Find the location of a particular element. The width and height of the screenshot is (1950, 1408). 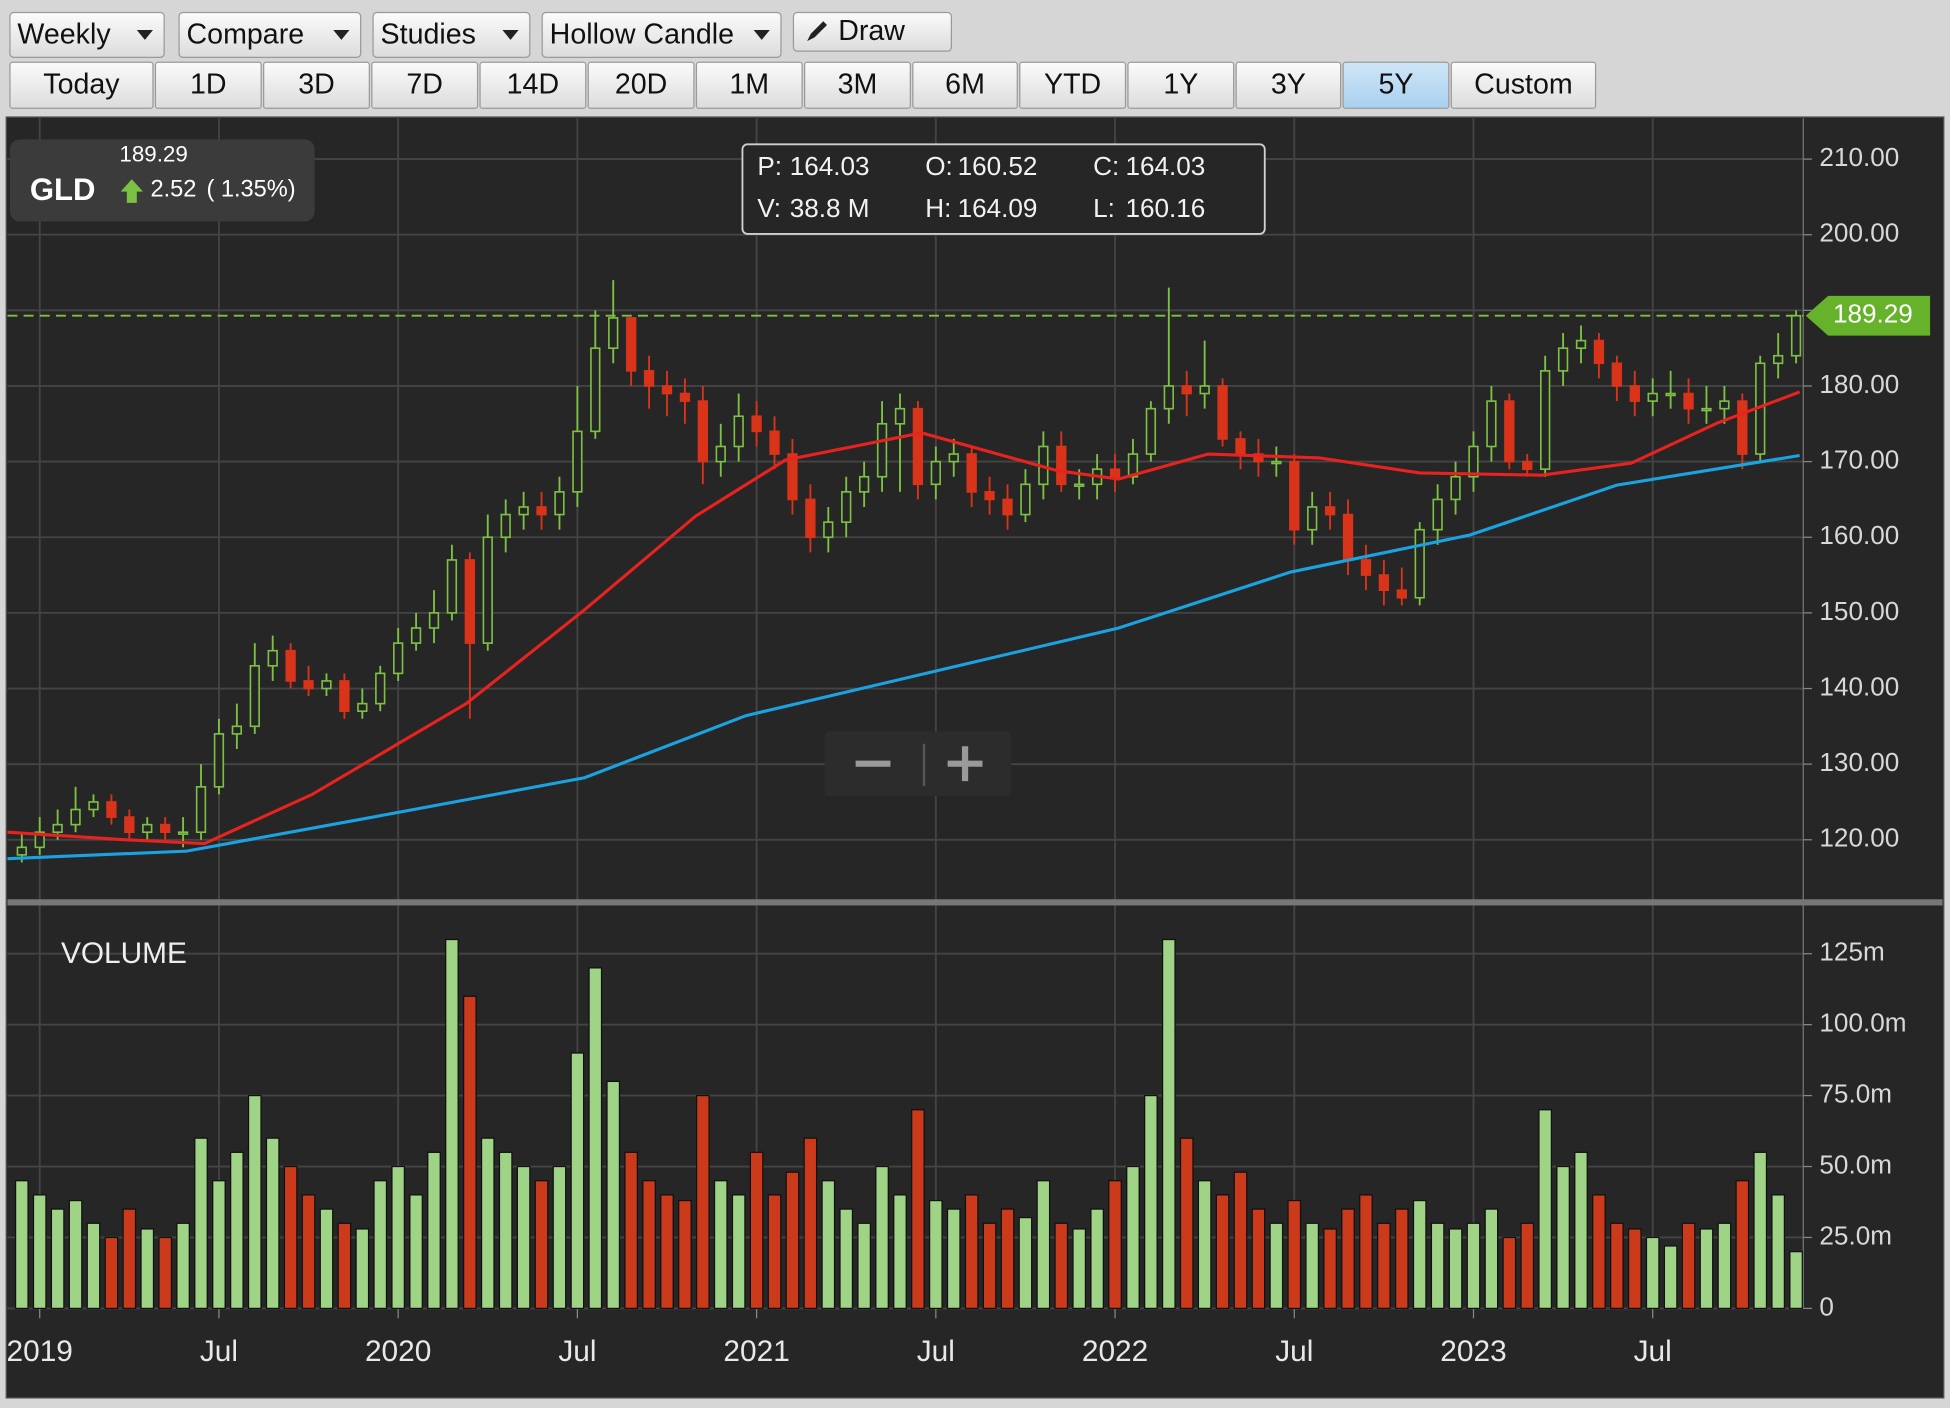

range-label: 3Y is located at coordinates (1288, 84).